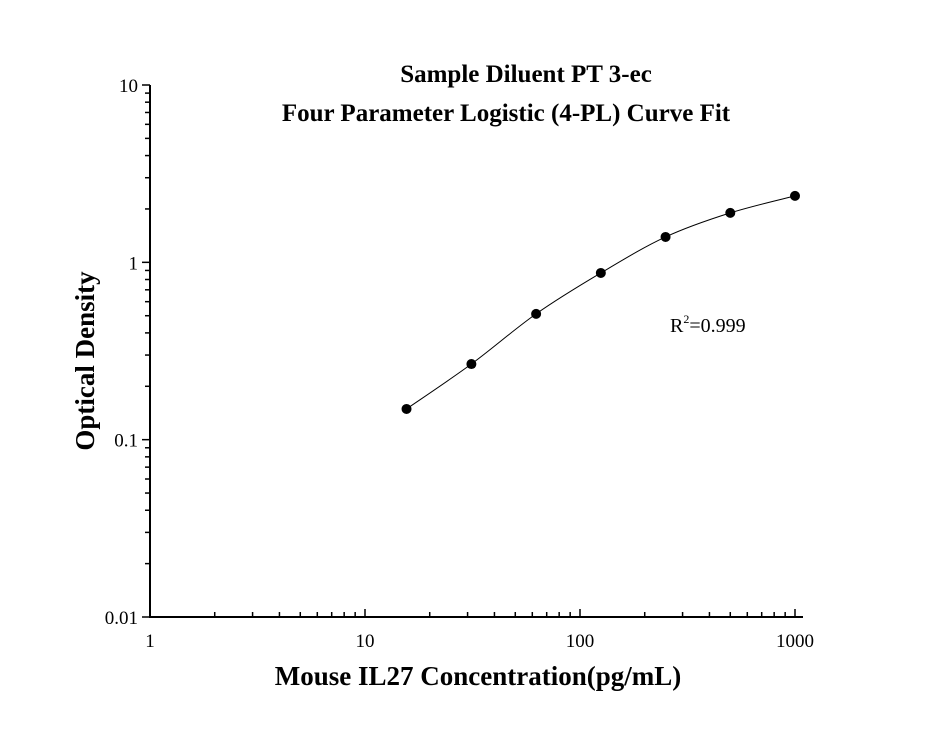 This screenshot has height=739, width=936. I want to click on fit-curve, so click(601, 302).